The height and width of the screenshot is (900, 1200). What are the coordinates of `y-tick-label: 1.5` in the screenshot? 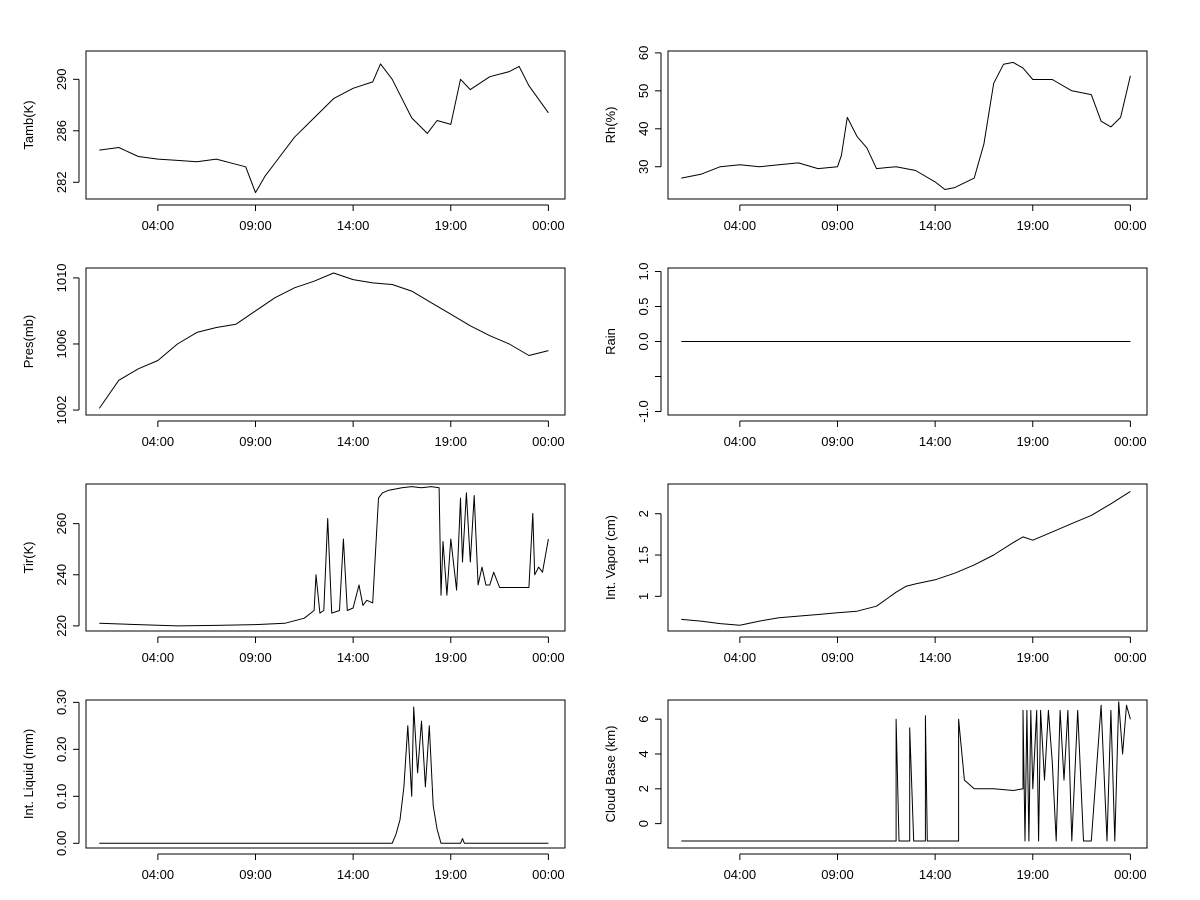 It's located at (643, 555).